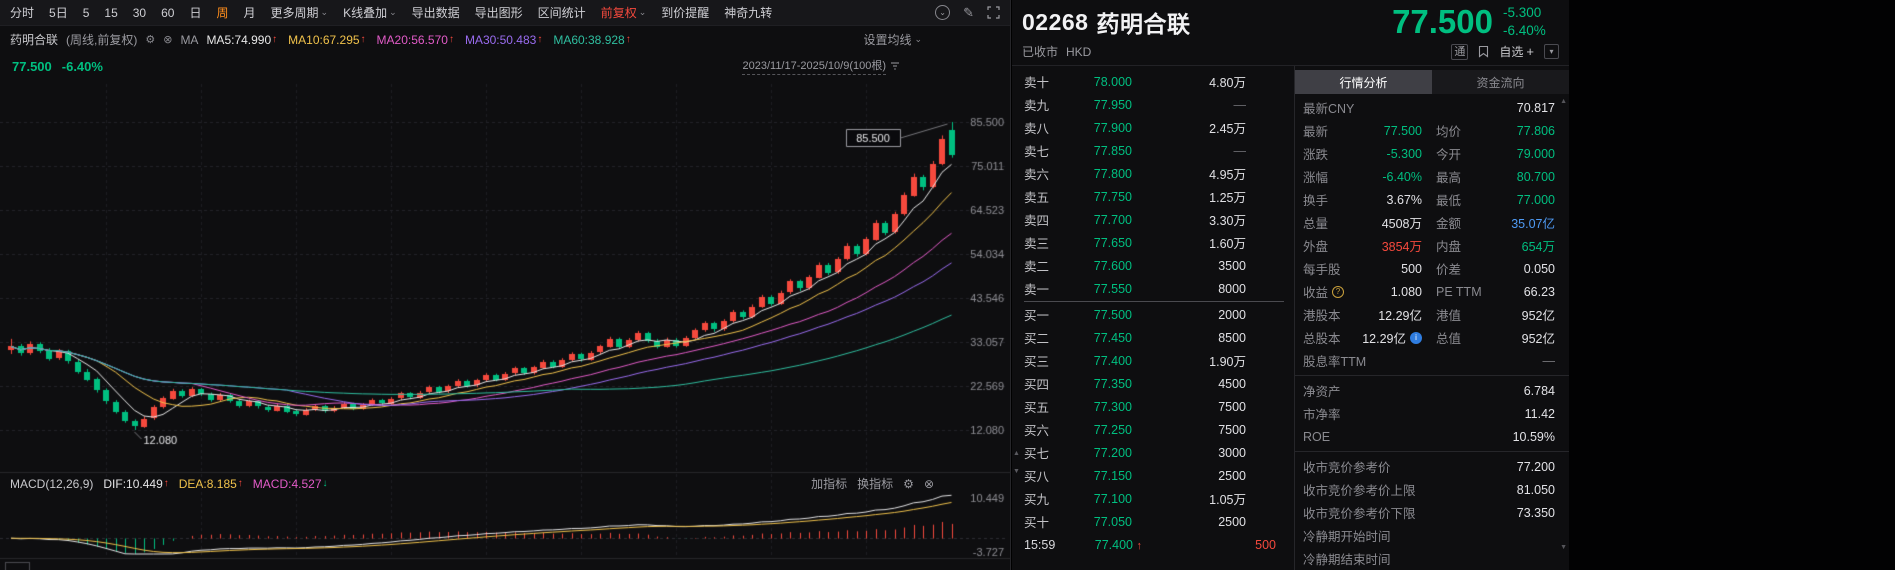 The width and height of the screenshot is (1895, 570). Describe the element at coordinates (943, 12) in the screenshot. I see `chart-dropdown-icon: ⌄` at that location.